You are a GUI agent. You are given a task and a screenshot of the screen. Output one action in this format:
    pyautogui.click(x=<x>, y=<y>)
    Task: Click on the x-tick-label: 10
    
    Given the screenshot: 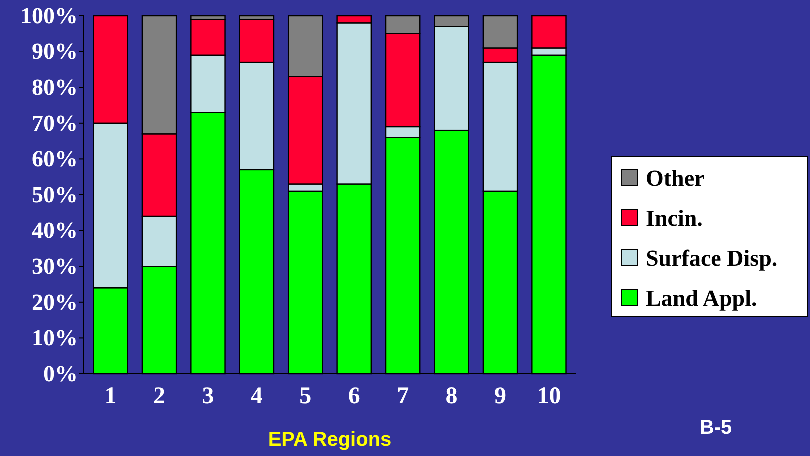 What is the action you would take?
    pyautogui.click(x=549, y=396)
    